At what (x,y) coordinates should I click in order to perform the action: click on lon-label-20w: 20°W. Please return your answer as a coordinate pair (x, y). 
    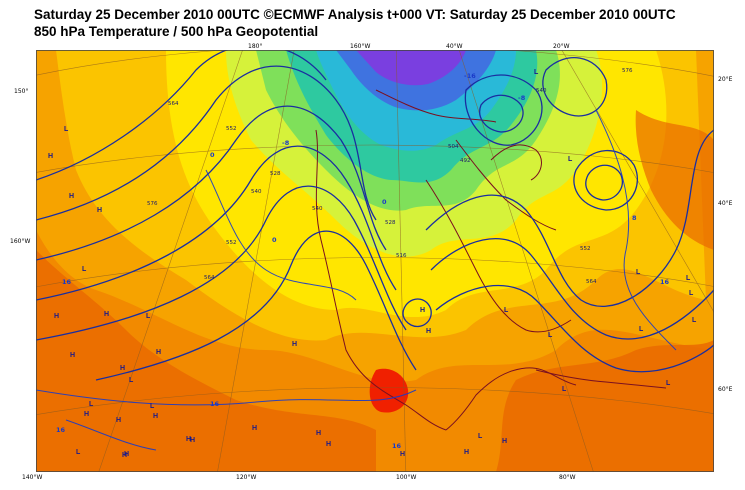
    Looking at the image, I should click on (561, 46).